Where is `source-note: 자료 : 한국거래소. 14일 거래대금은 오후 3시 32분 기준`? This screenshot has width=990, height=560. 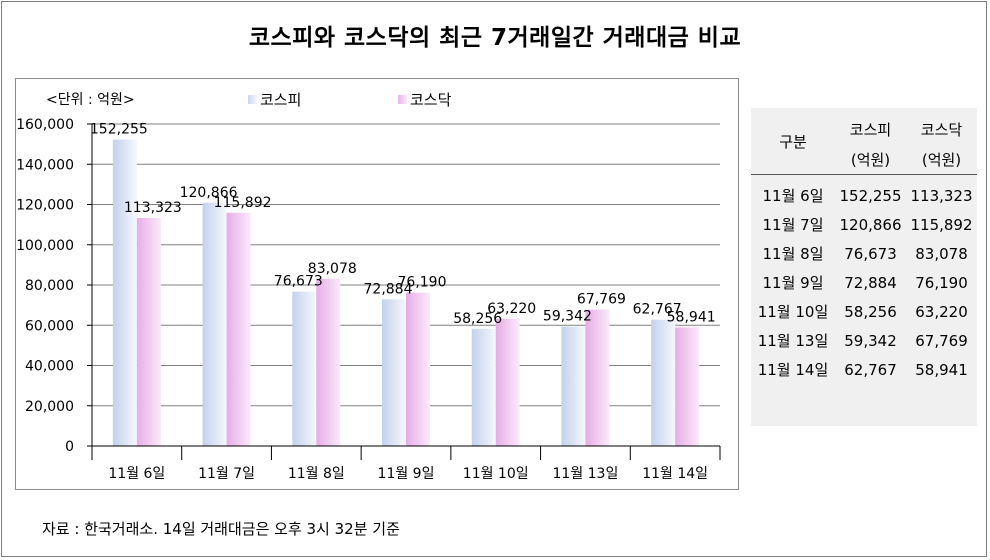
source-note: 자료 : 한국거래소. 14일 거래대금은 오후 3시 32분 기준 is located at coordinates (221, 529).